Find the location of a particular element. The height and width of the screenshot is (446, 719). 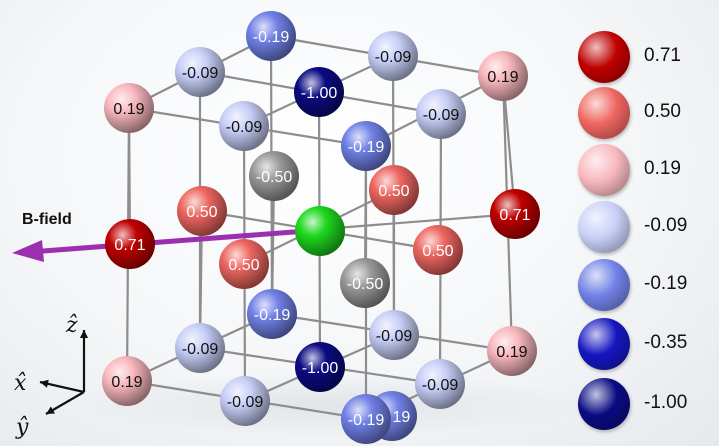

axis-y-arrow-head is located at coordinates (50, 410).